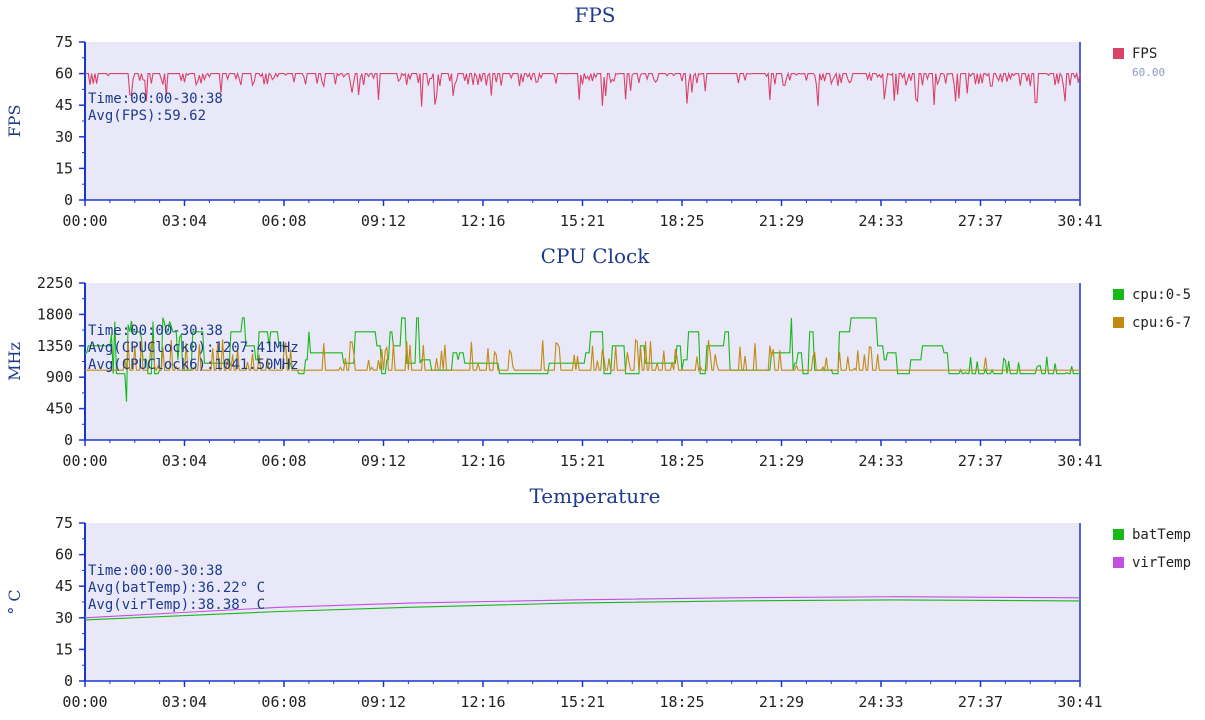 The image size is (1205, 720). Describe the element at coordinates (1161, 535) in the screenshot. I see `legend-entry: batTemp` at that location.